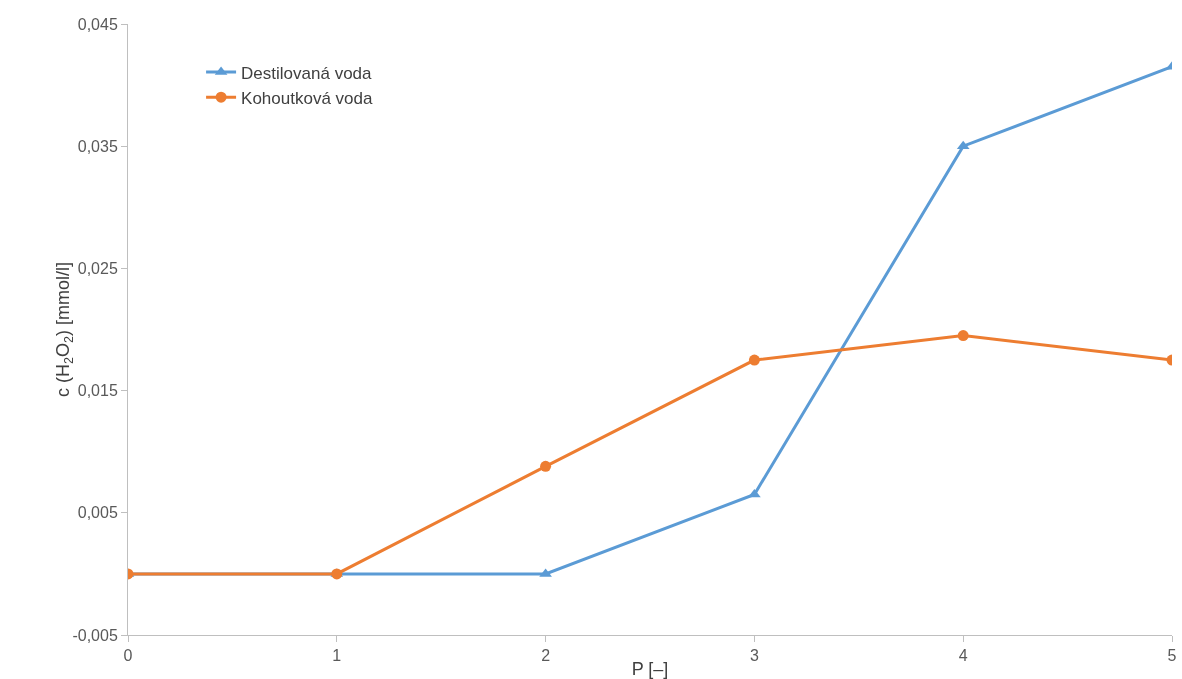  What do you see at coordinates (307, 73) in the screenshot?
I see `legend-label: Destilovaná voda` at bounding box center [307, 73].